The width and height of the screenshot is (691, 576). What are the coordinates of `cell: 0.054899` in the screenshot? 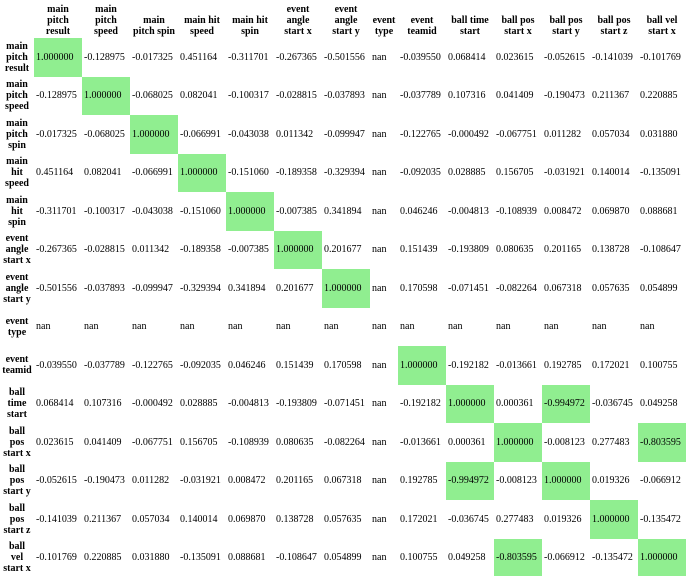 It's located at (343, 558).